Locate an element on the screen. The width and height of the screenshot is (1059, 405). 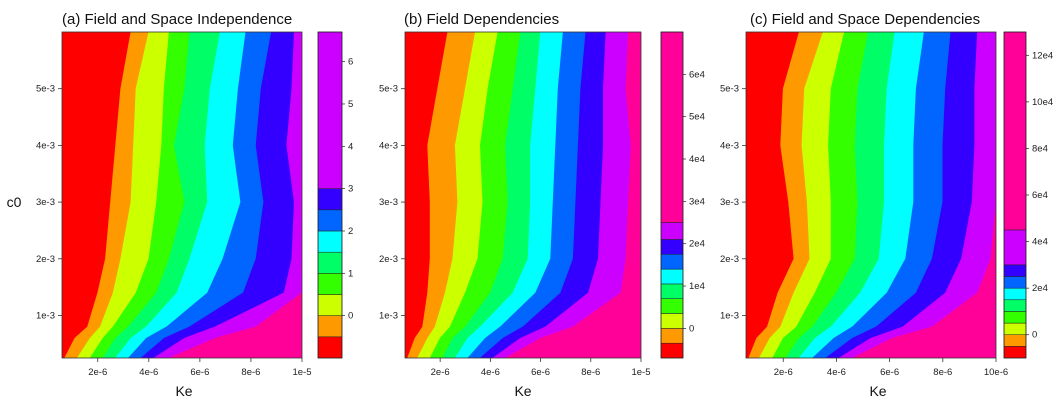
color-legend-a: 0 1e4 2e4 3e4 4e4 5e4 6e4 is located at coordinates (335, 195).